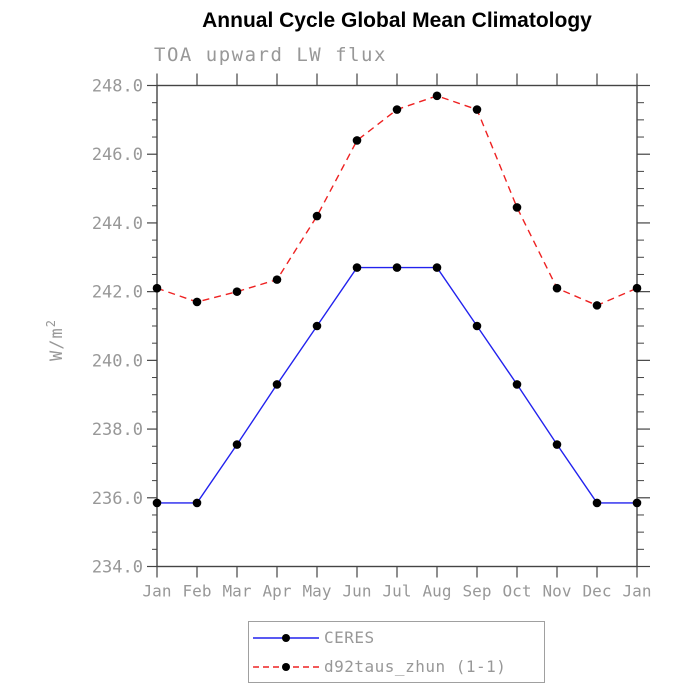 The image size is (700, 700). Describe the element at coordinates (415, 666) in the screenshot. I see `legend-label: d92taus_zhun (1-1)` at that location.